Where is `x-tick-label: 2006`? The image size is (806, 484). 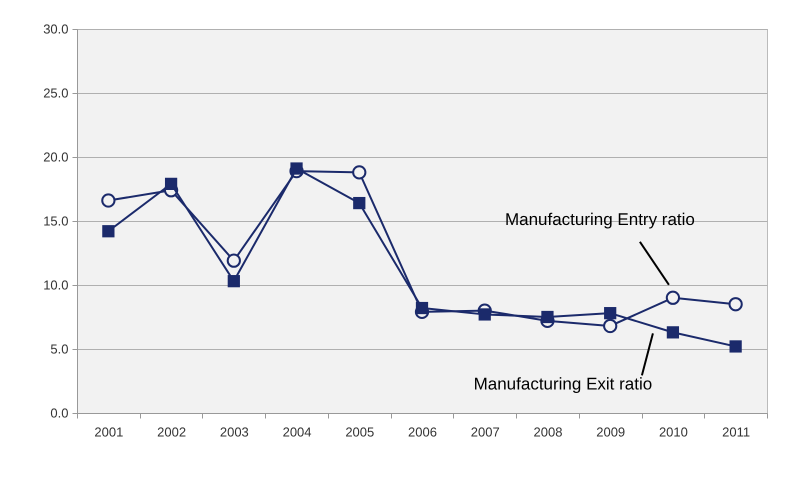
x-tick-label: 2006 is located at coordinates (422, 432).